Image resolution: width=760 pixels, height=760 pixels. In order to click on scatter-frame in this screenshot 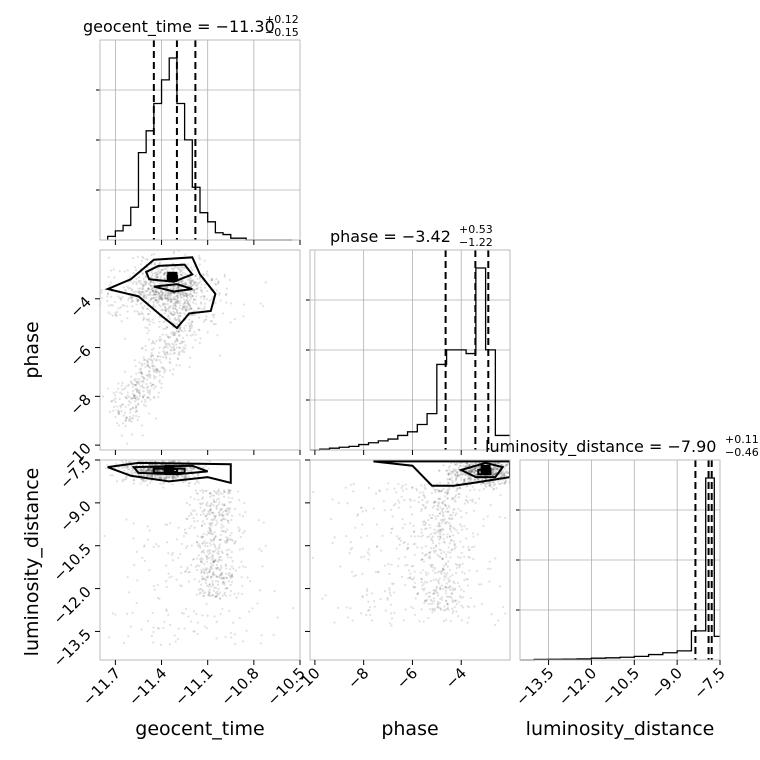, I will do `click(410, 560)`.